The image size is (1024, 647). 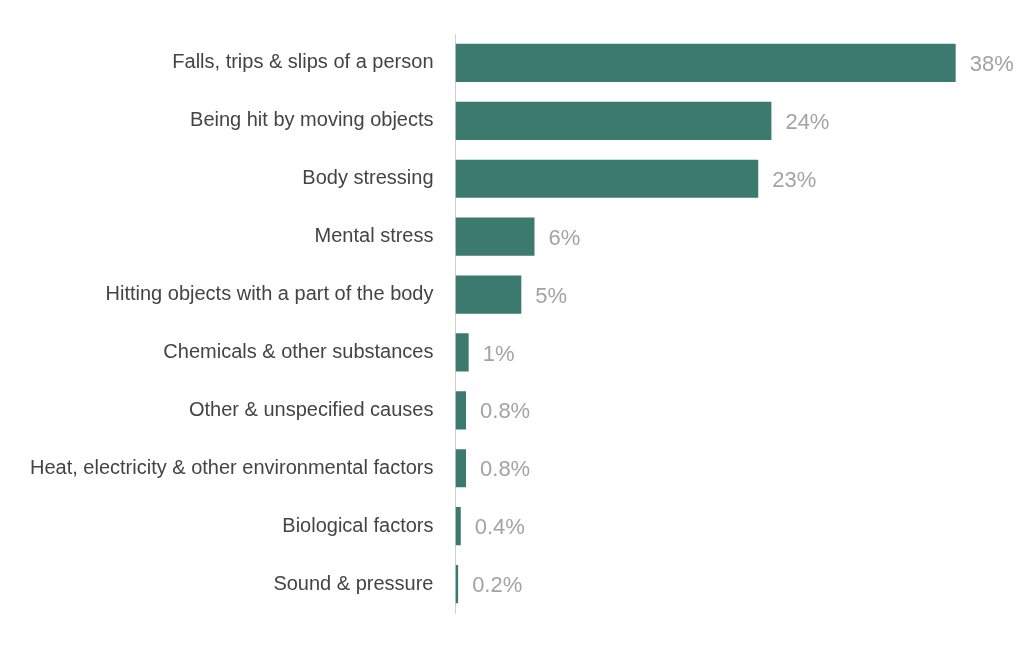 I want to click on data-label: 1%, so click(x=498, y=353).